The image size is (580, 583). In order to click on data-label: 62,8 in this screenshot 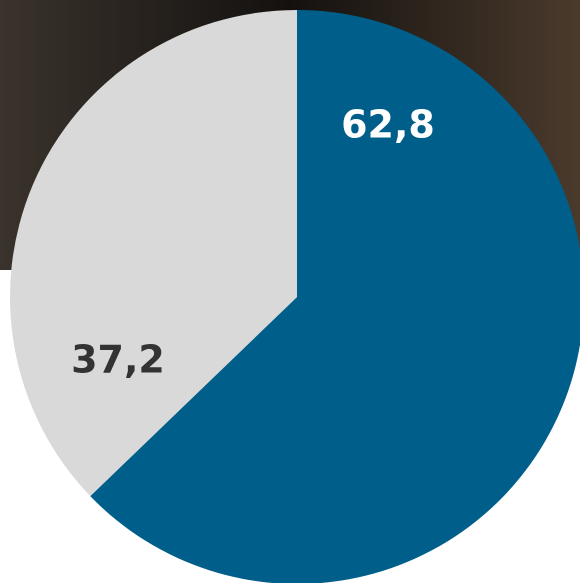, I will do `click(388, 125)`.